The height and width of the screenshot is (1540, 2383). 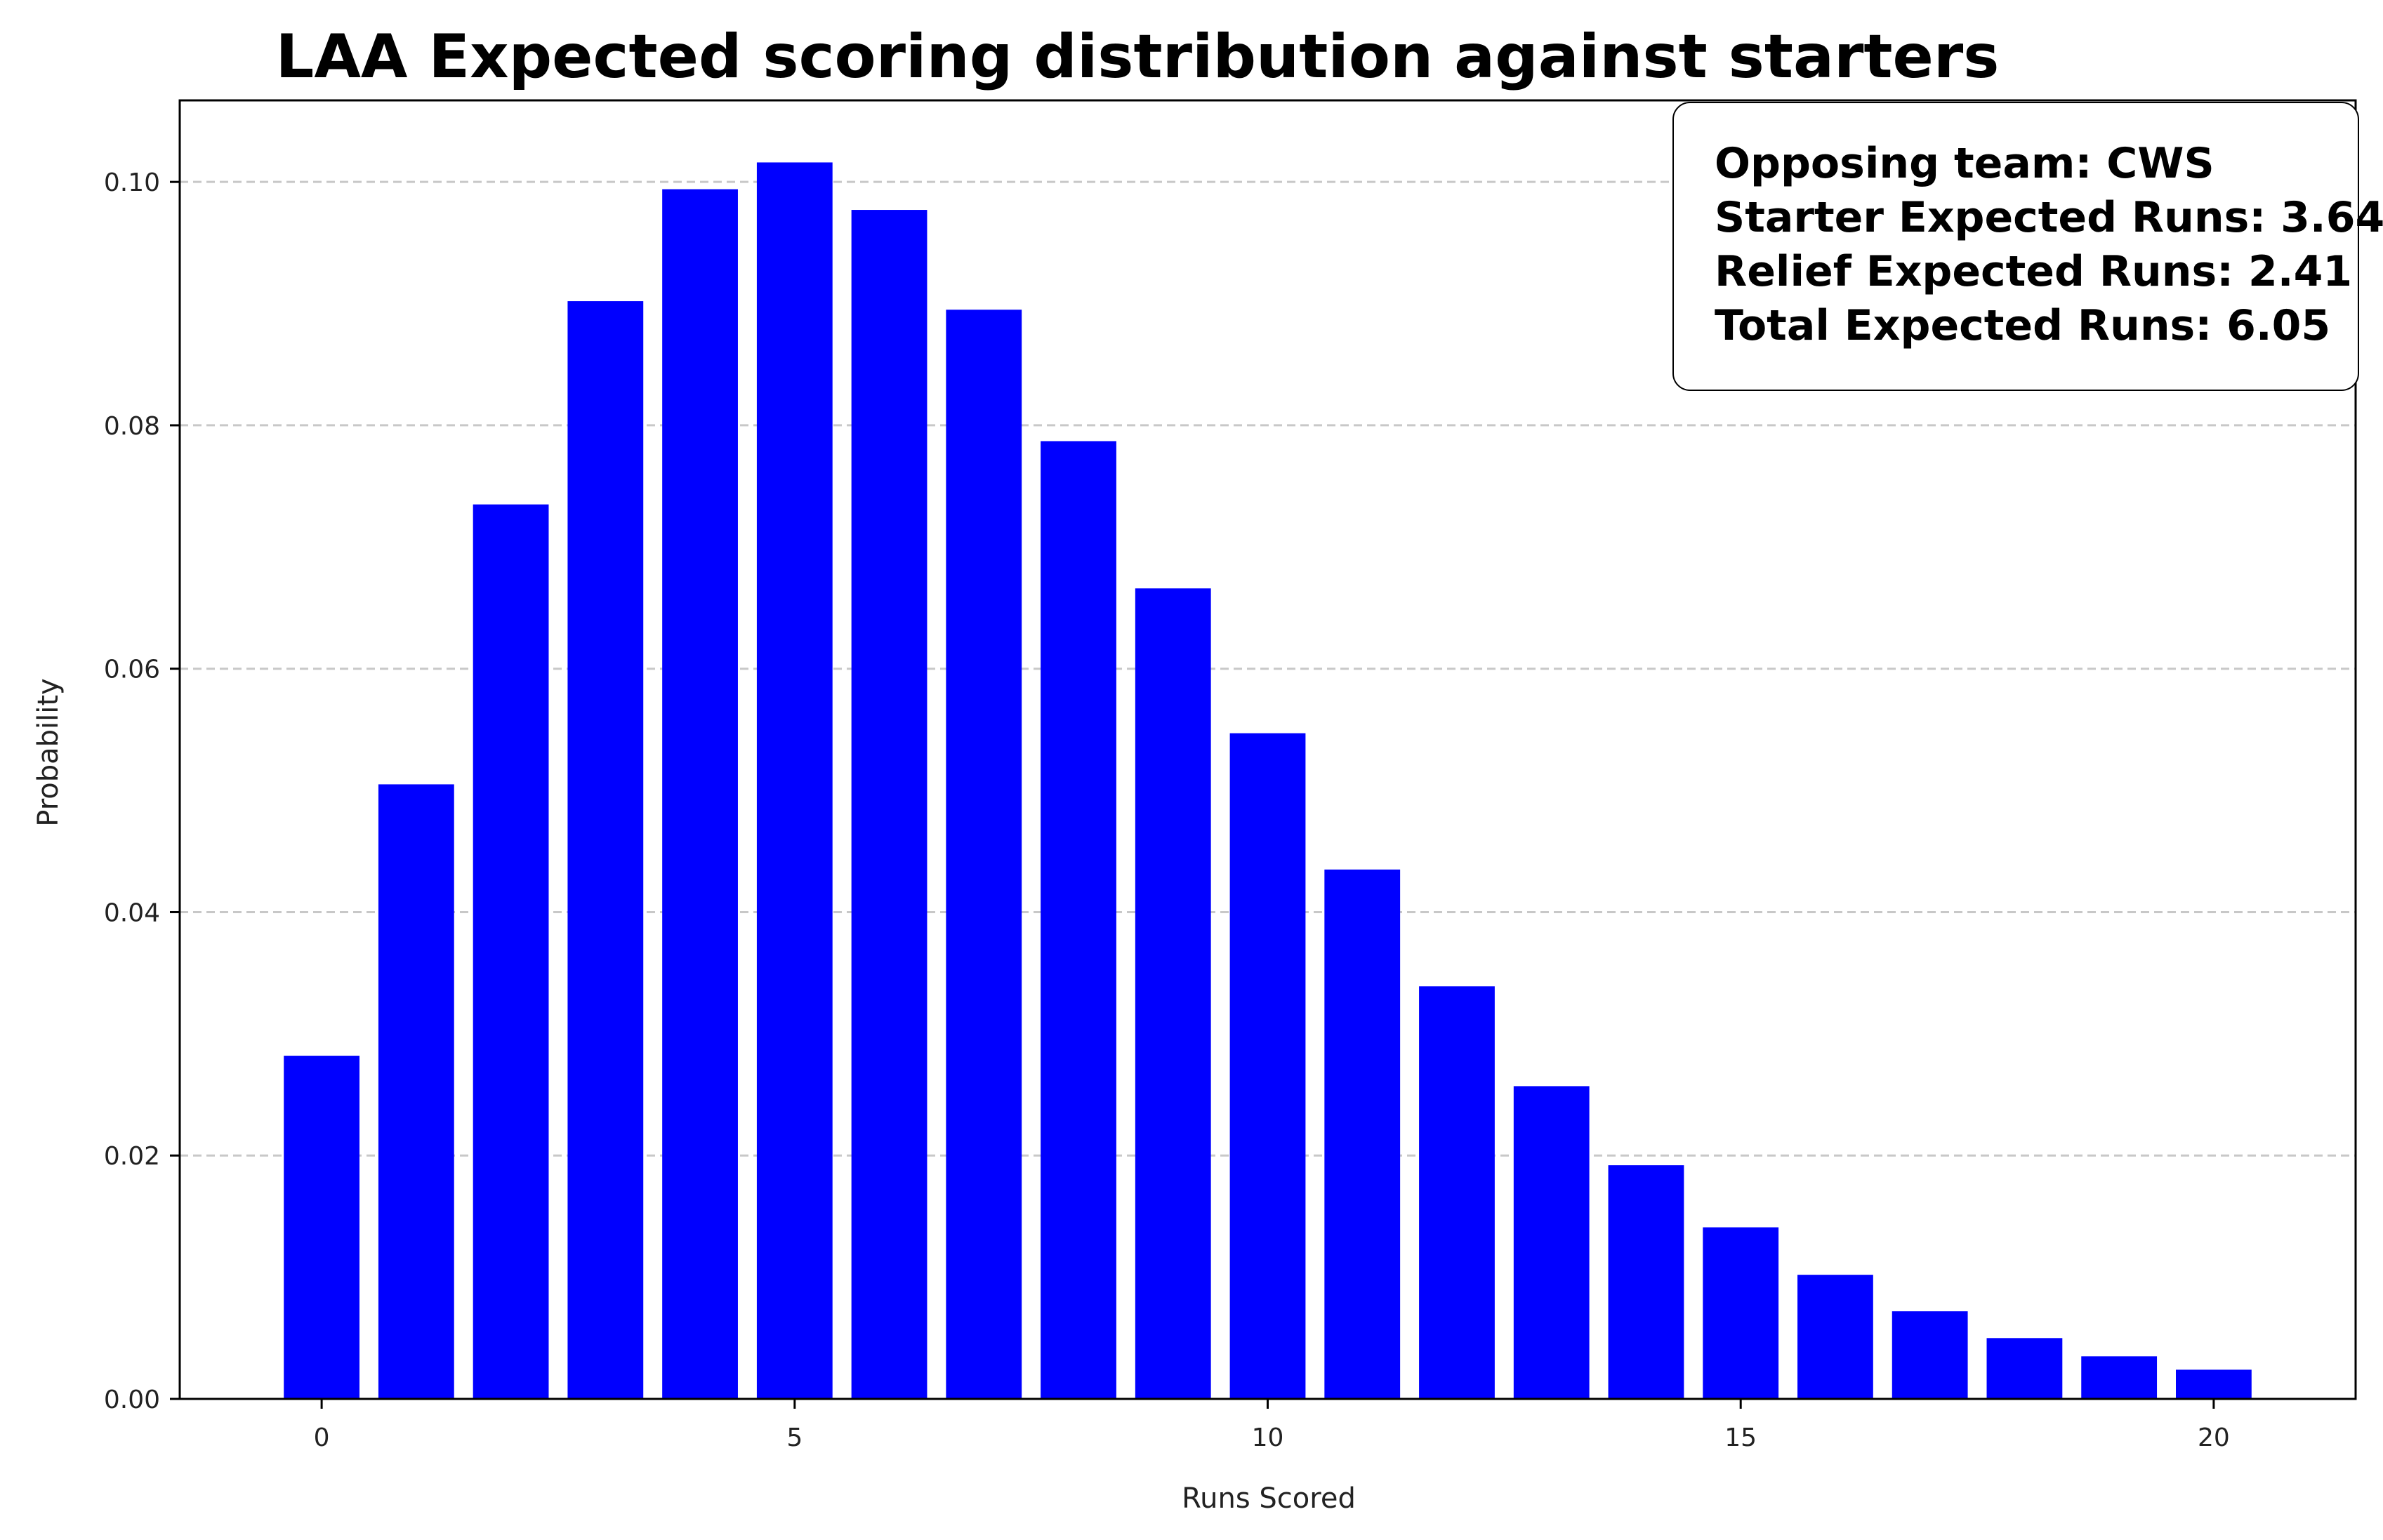 I want to click on y-tick-label: 0.02, so click(x=132, y=1157).